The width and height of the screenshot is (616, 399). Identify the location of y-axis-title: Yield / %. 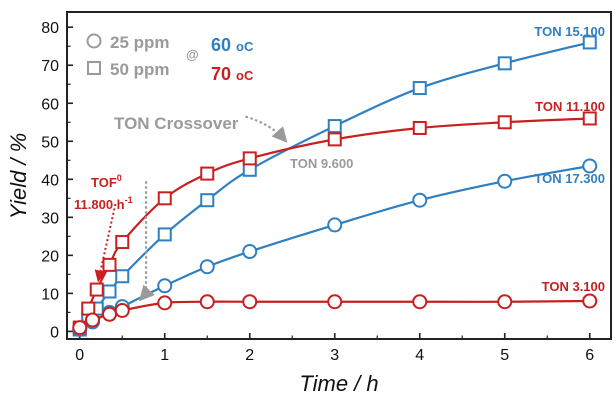
(18, 176).